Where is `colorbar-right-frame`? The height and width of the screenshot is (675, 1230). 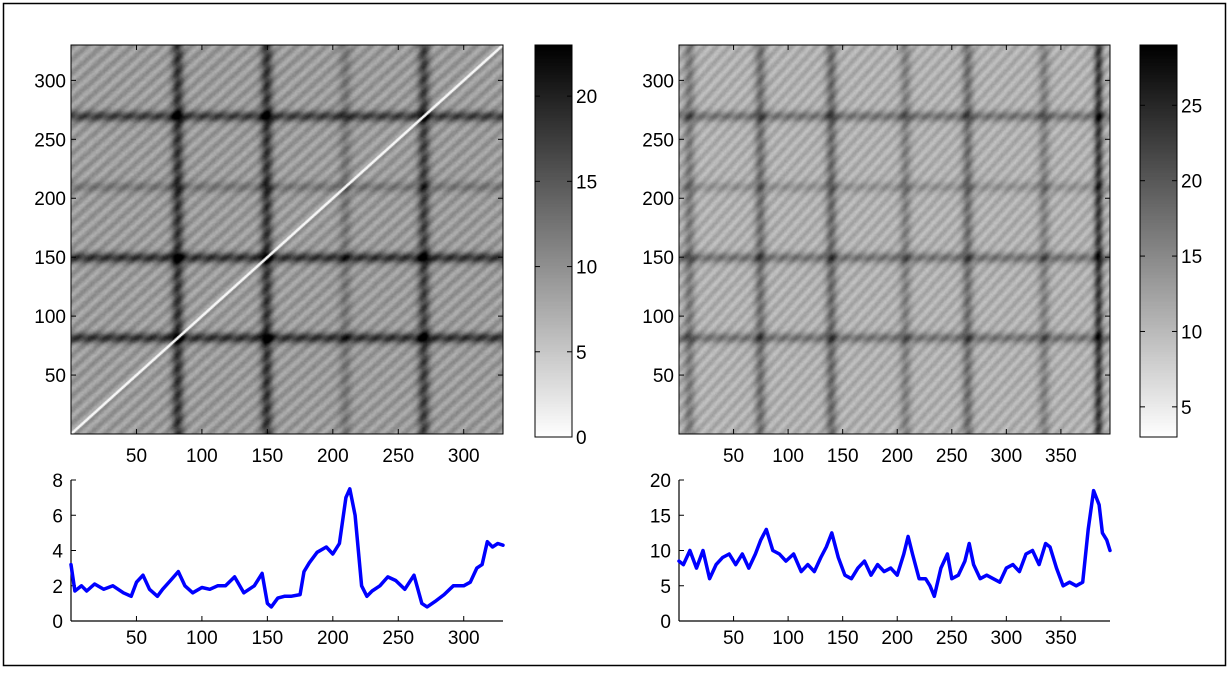 colorbar-right-frame is located at coordinates (1158, 241).